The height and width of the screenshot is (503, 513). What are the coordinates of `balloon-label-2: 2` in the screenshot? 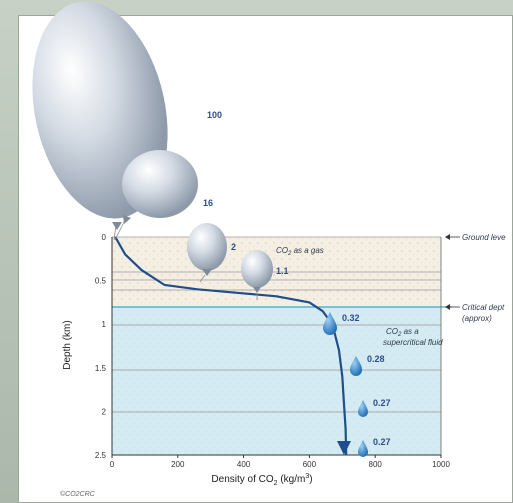 It's located at (233, 247).